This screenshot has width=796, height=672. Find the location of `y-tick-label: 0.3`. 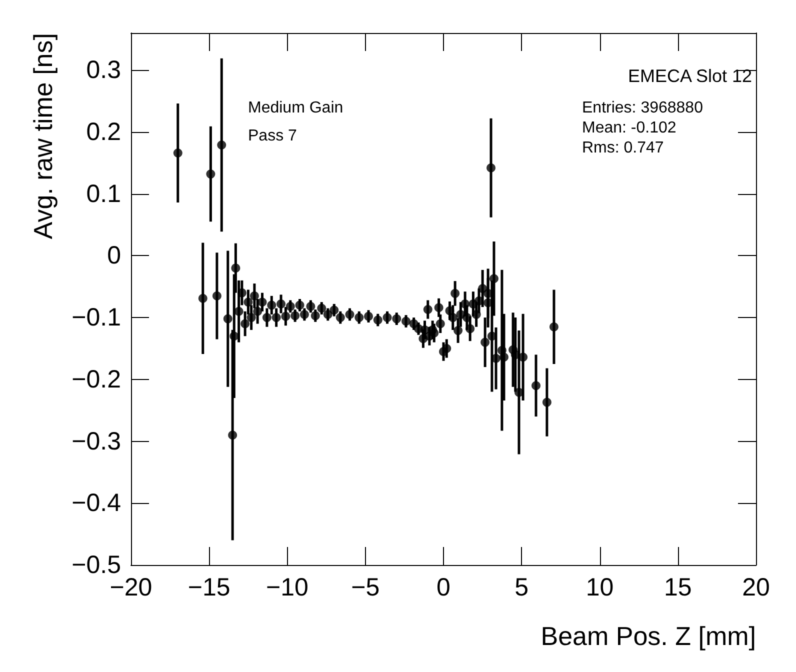

y-tick-label: 0.3 is located at coordinates (103, 70).